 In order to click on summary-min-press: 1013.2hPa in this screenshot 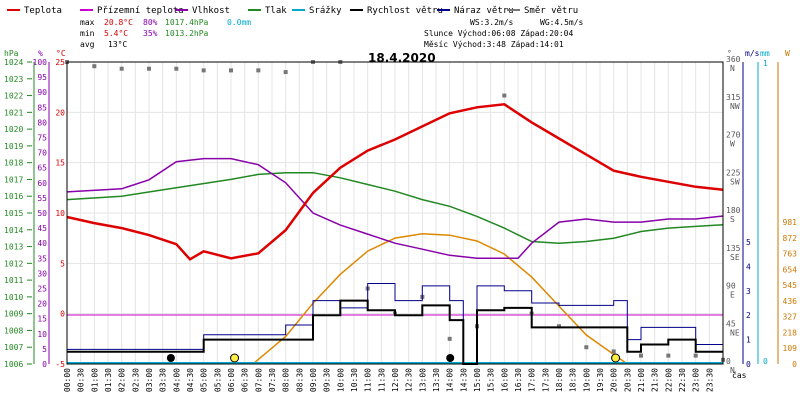, I will do `click(187, 33)`.